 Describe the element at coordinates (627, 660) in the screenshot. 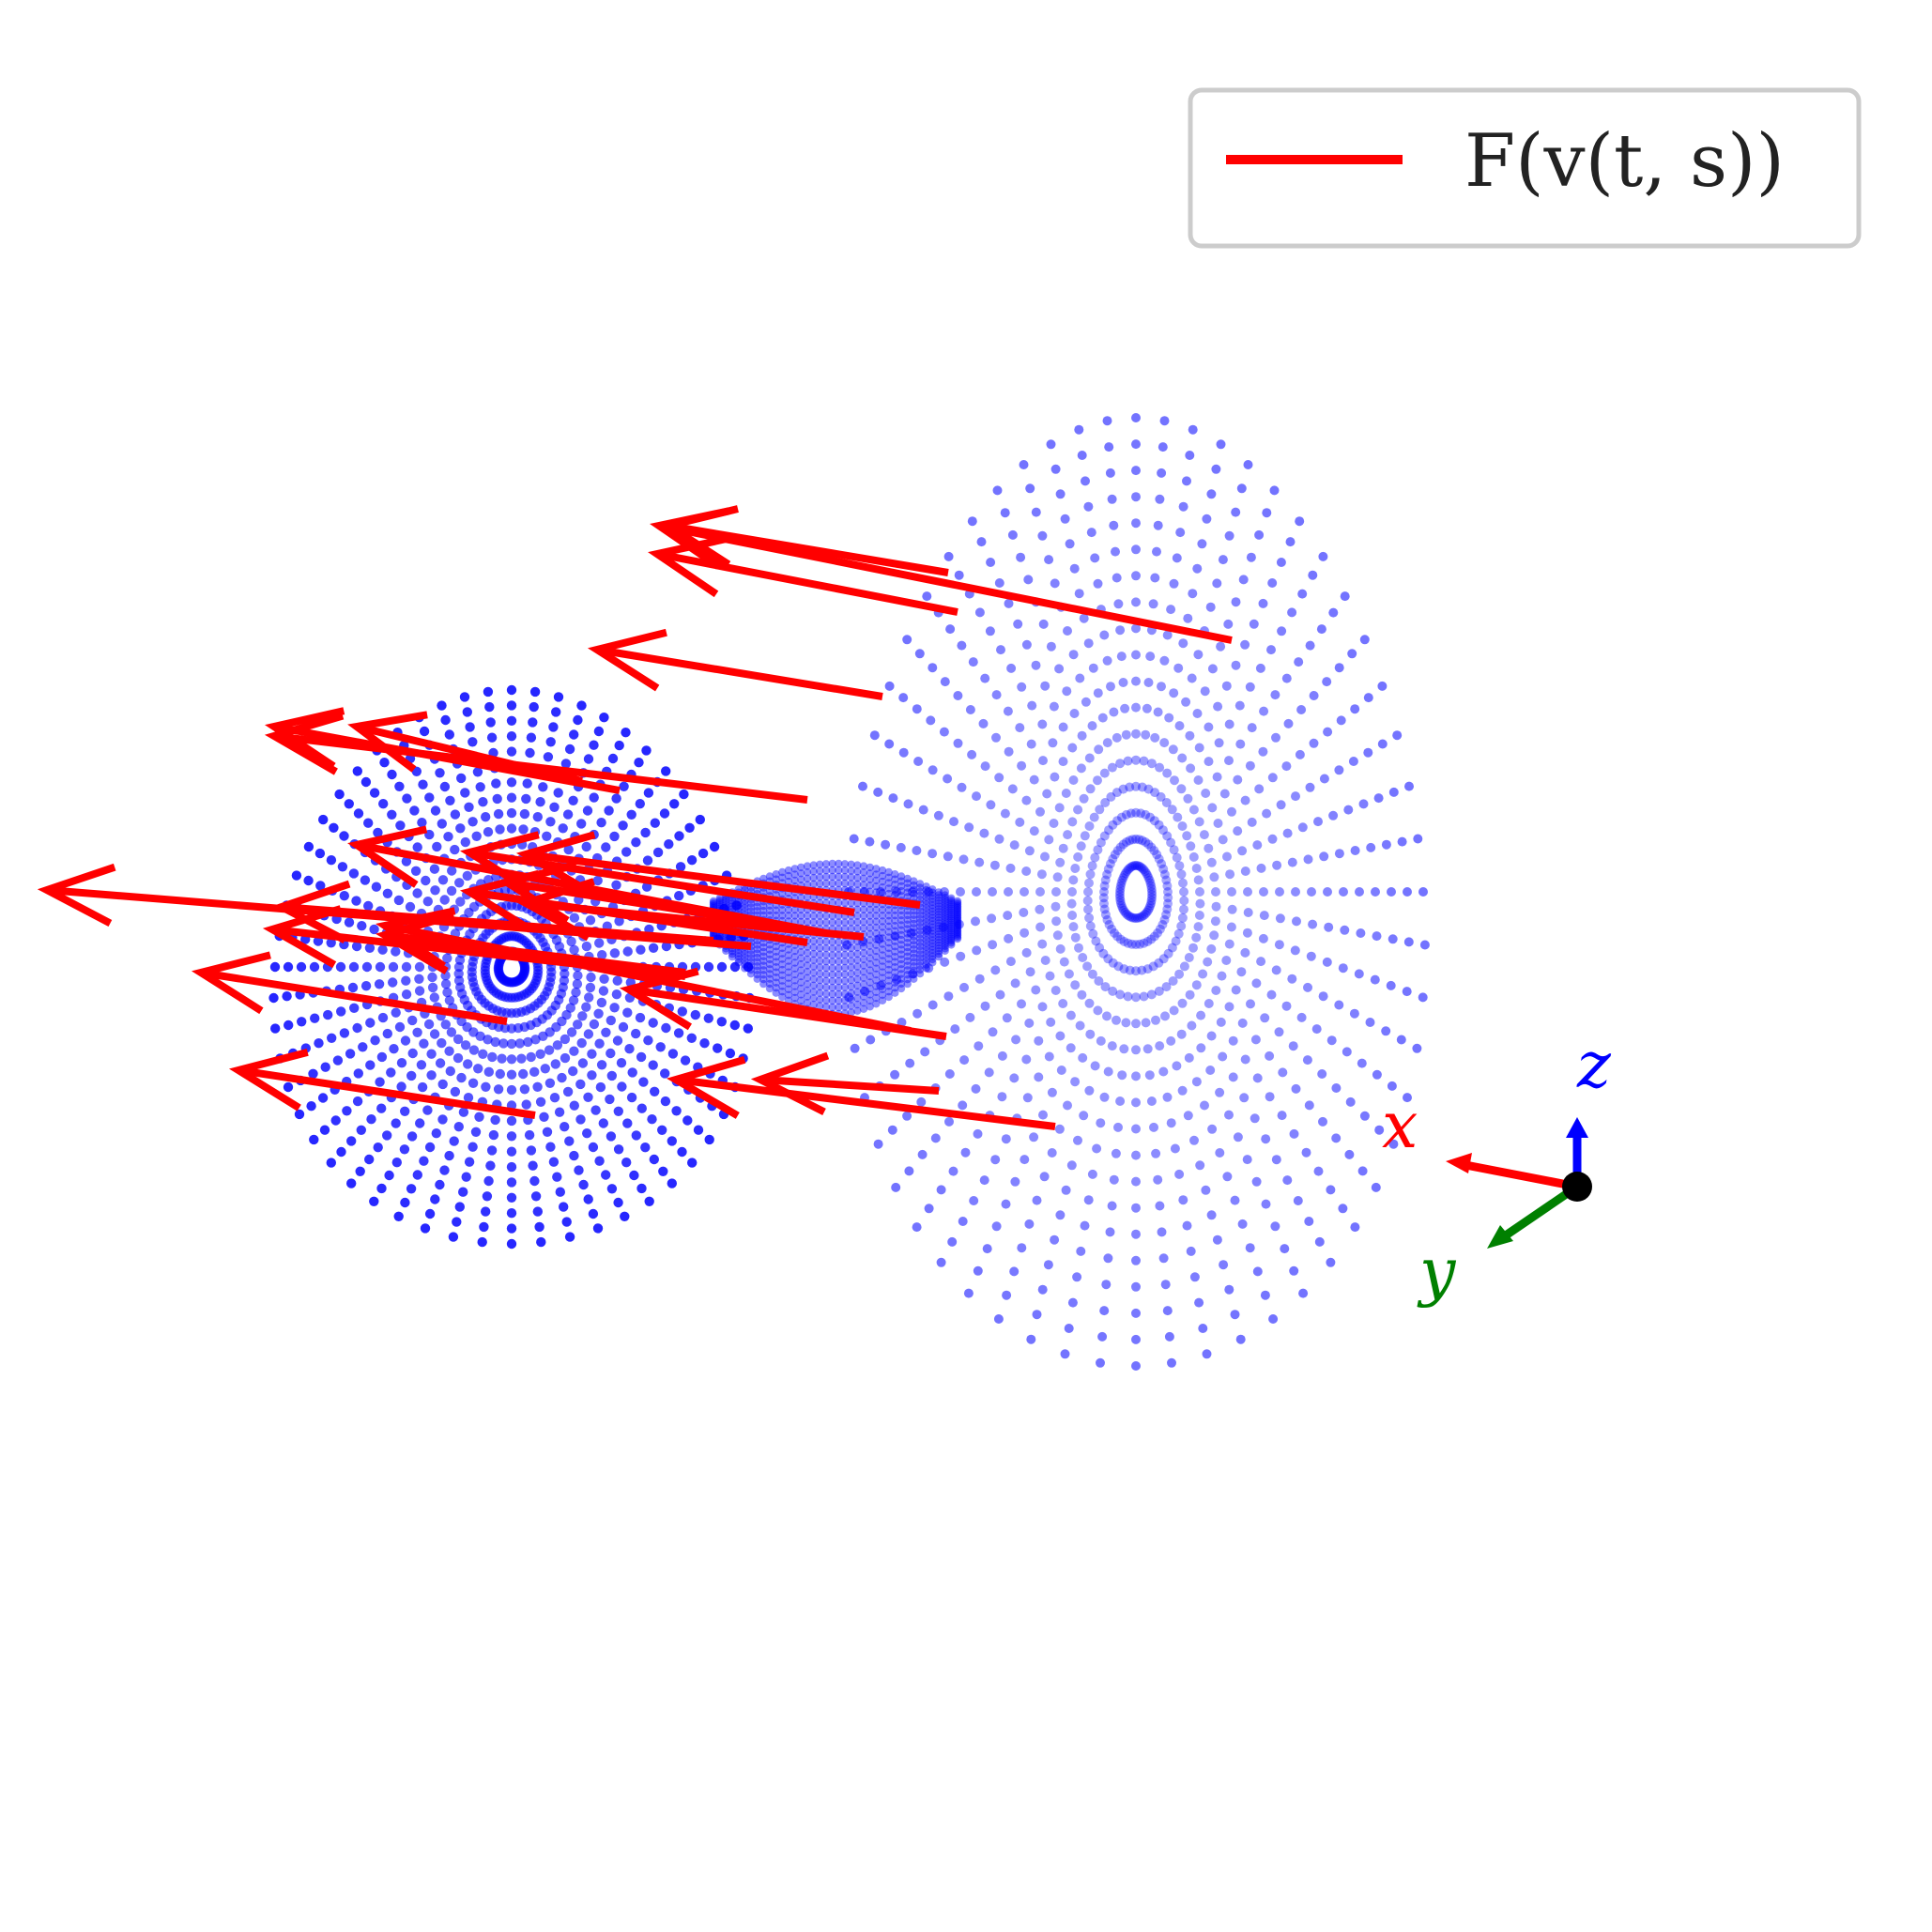

I see `field-arrowhead` at that location.